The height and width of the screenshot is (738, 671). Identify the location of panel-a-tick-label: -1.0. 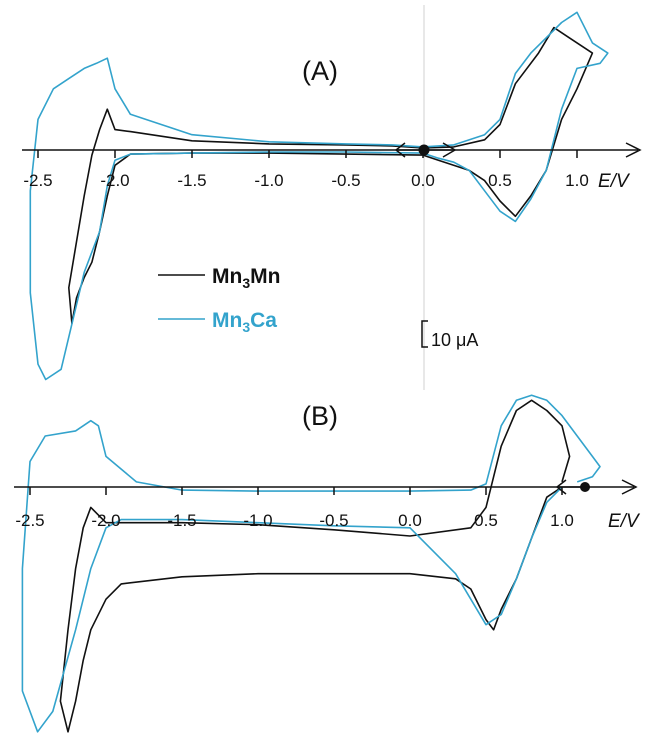
(268, 180).